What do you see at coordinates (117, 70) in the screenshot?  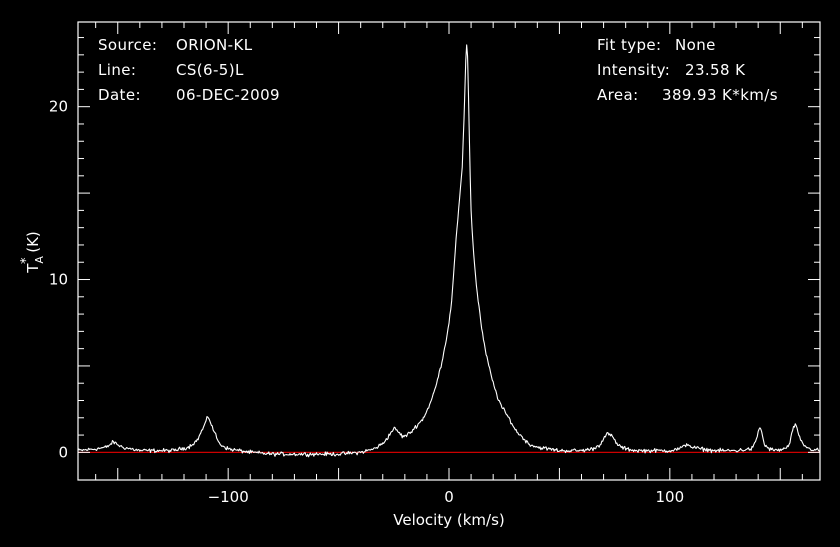 I see `line-key: Line:` at bounding box center [117, 70].